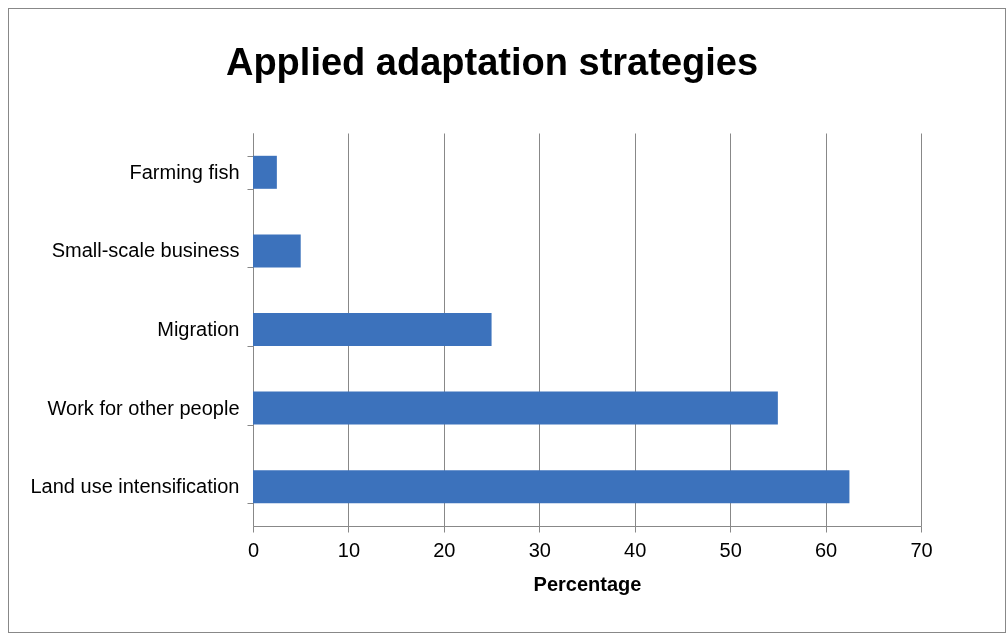 The height and width of the screenshot is (635, 1008). I want to click on x-tick-label: 50, so click(730, 549).